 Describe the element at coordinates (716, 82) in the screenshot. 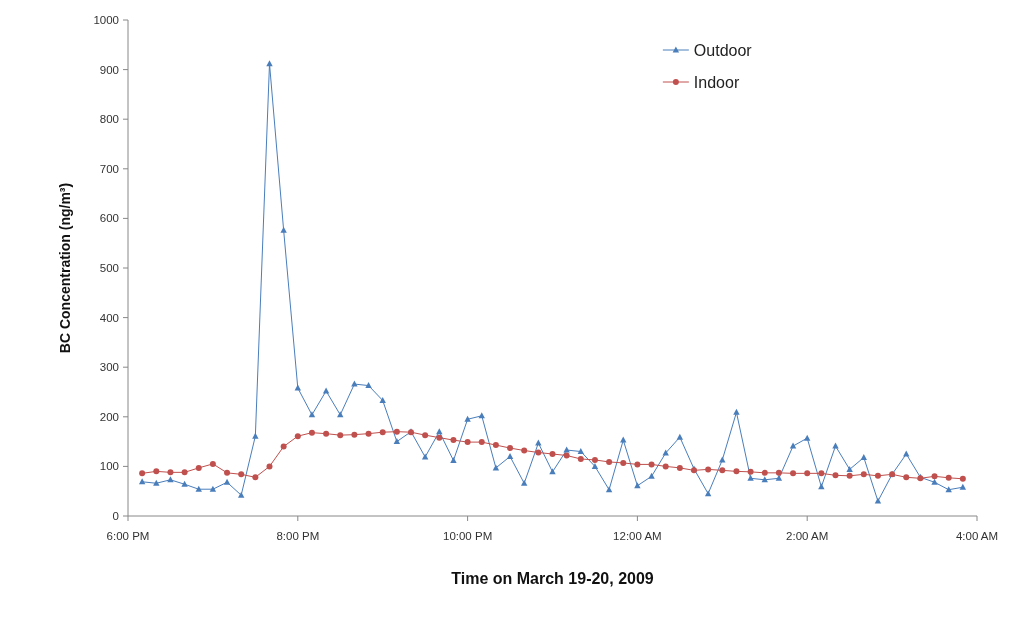

I see `legend-label: Indoor` at that location.